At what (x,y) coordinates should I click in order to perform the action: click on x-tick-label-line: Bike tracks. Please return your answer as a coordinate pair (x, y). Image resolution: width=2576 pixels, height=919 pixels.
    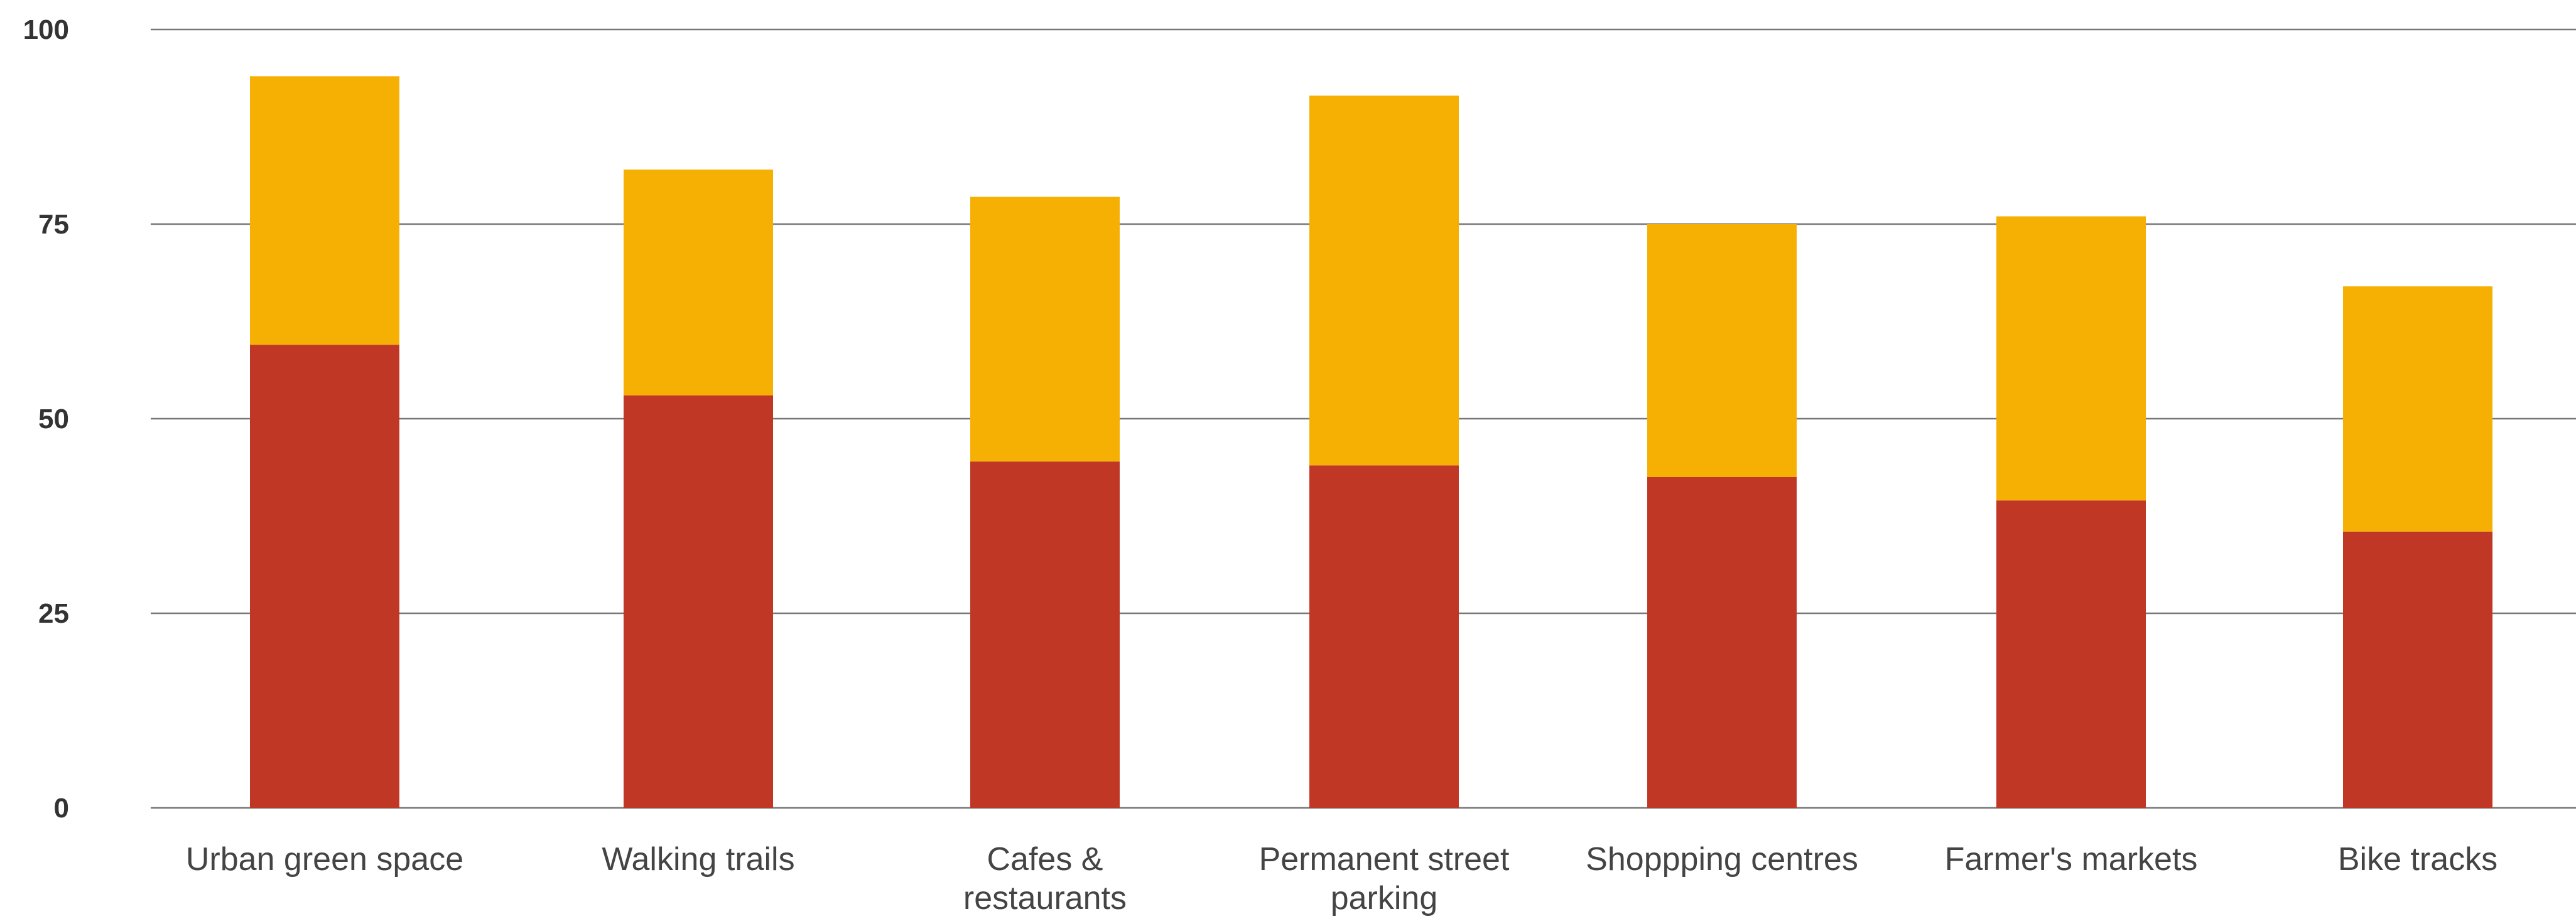
    Looking at the image, I should click on (2418, 859).